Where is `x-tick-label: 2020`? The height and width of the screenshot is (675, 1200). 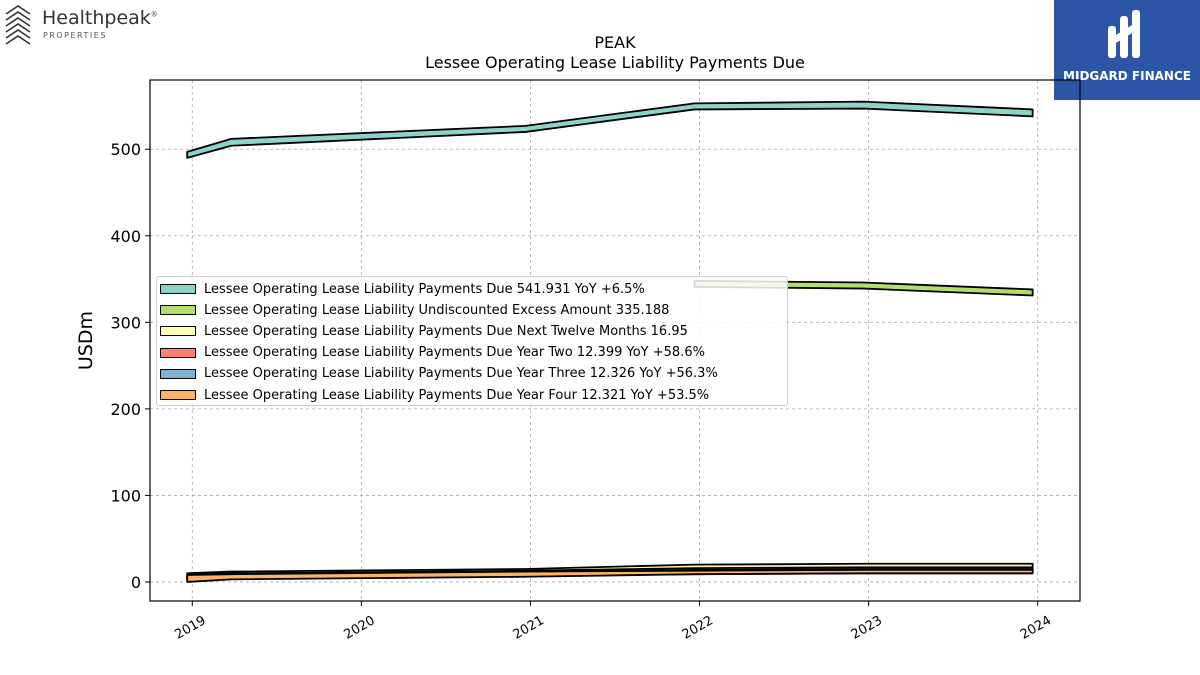 x-tick-label: 2020 is located at coordinates (360, 628).